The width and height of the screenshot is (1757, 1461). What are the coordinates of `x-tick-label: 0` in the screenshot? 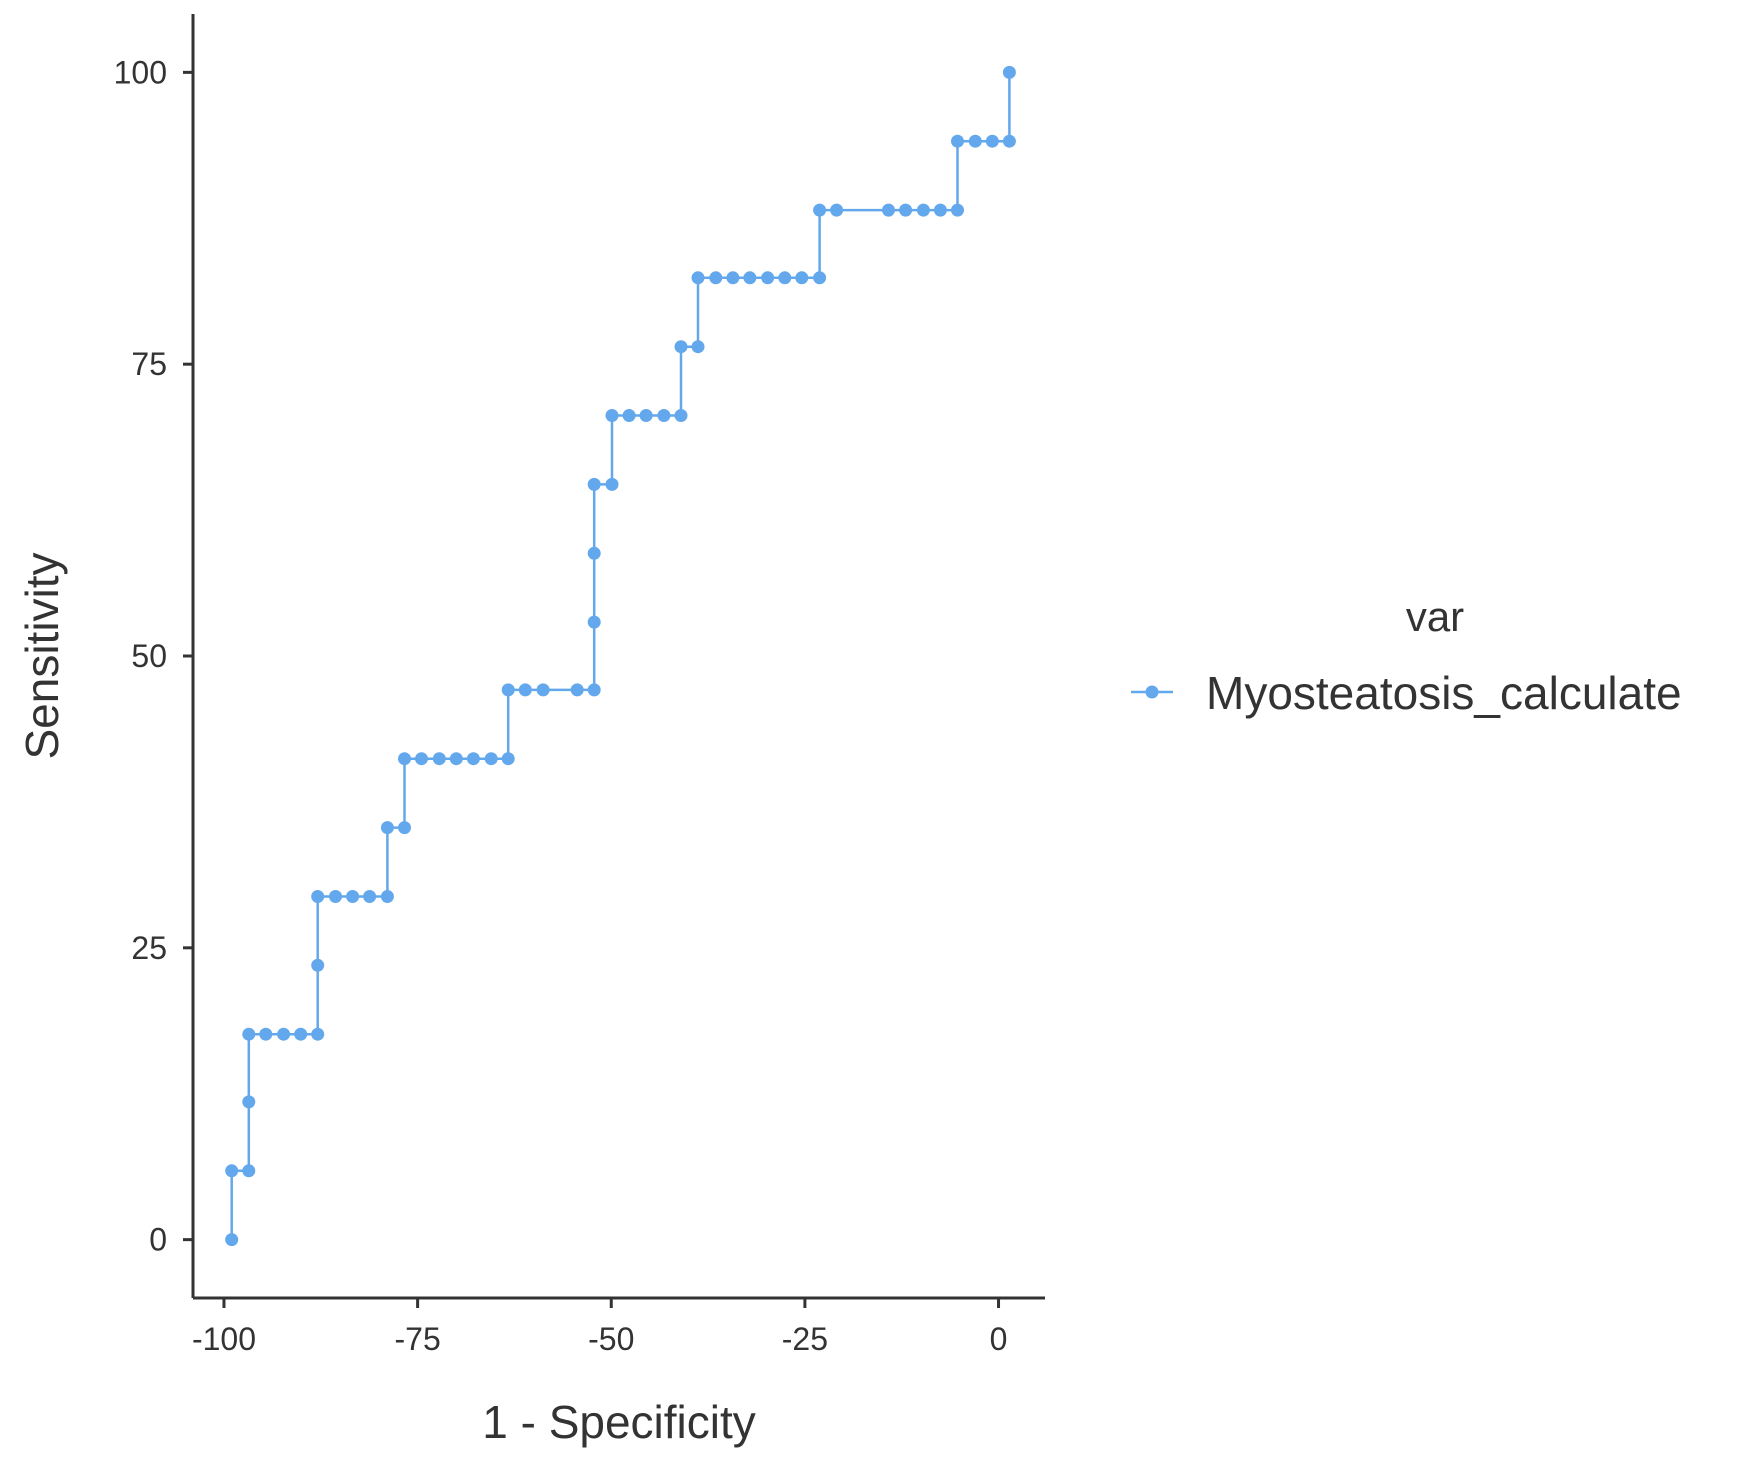 It's located at (999, 1339).